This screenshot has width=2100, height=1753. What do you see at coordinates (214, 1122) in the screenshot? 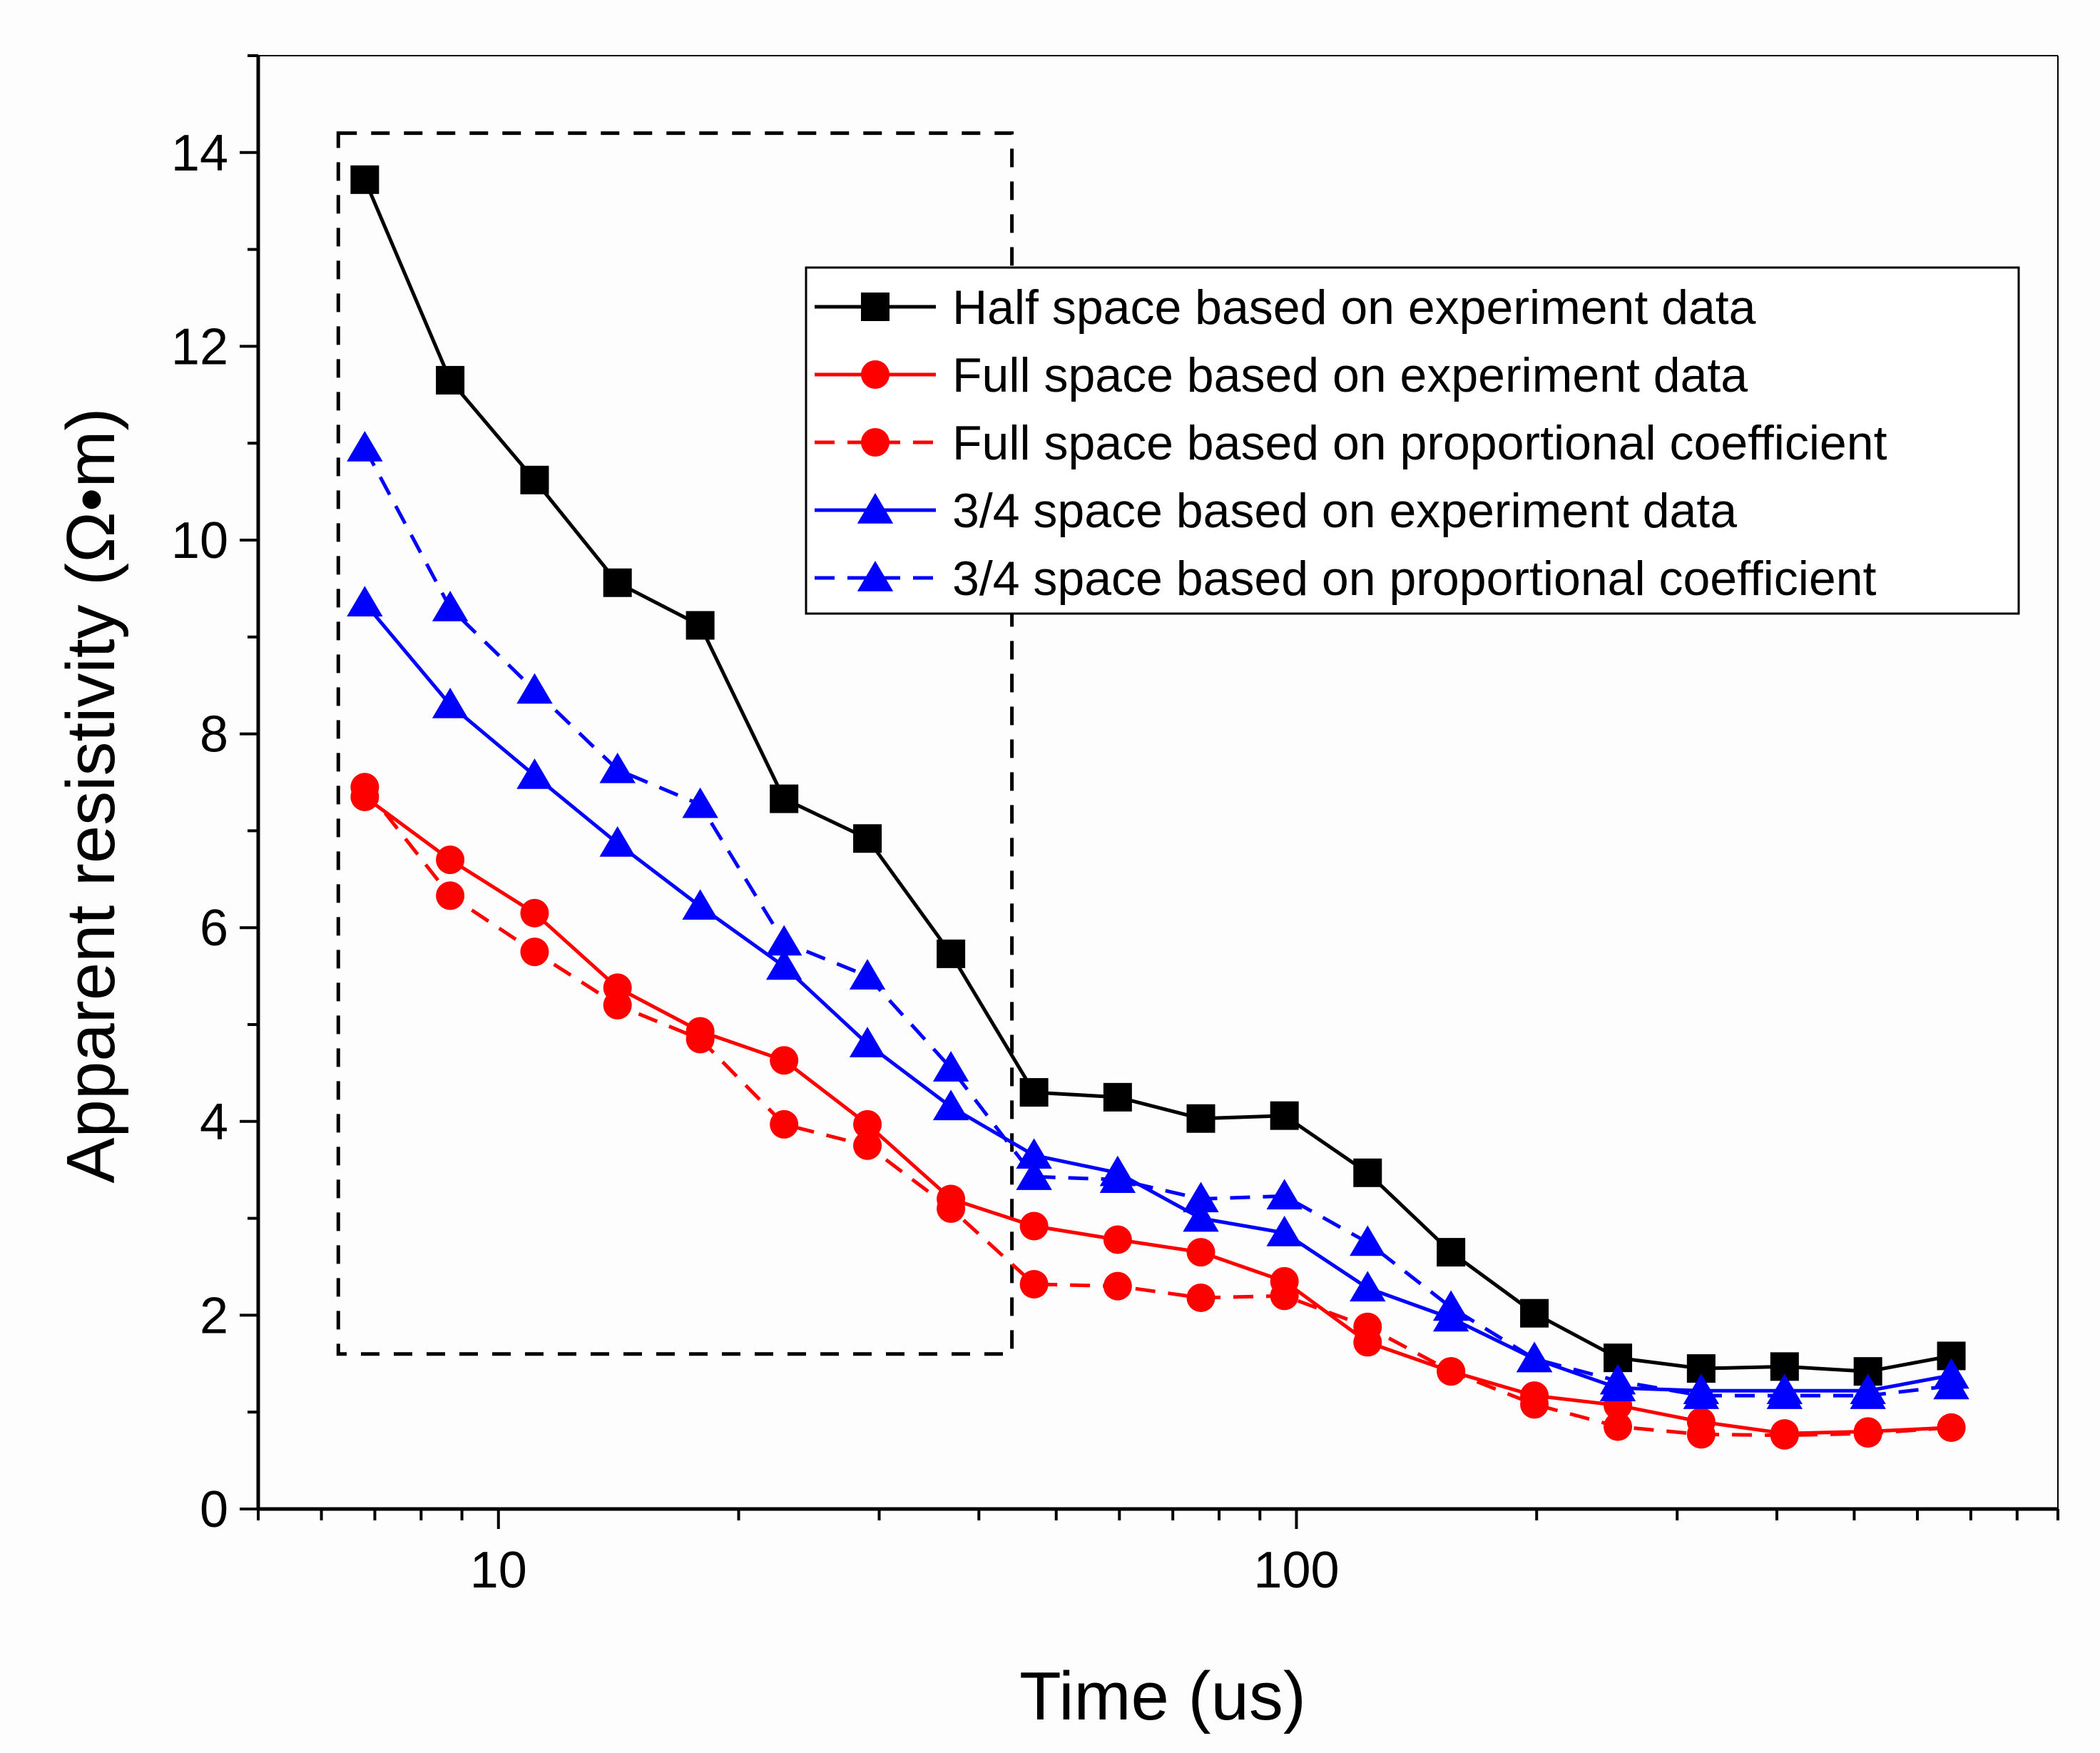
I see `y-tick-label: 4` at bounding box center [214, 1122].